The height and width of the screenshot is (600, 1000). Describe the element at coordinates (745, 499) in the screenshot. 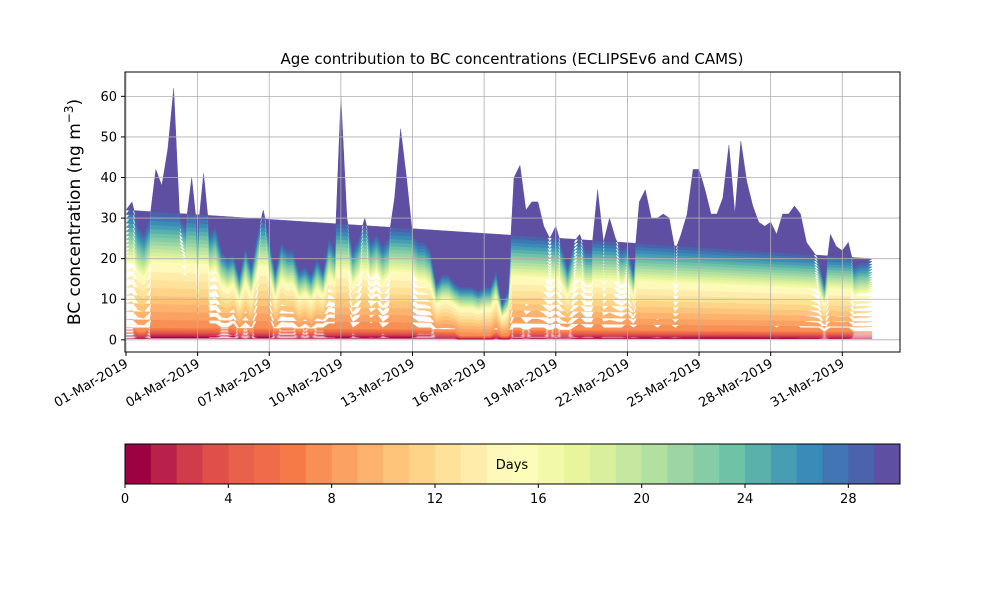

I see `colorbar-tick-label: 24` at that location.